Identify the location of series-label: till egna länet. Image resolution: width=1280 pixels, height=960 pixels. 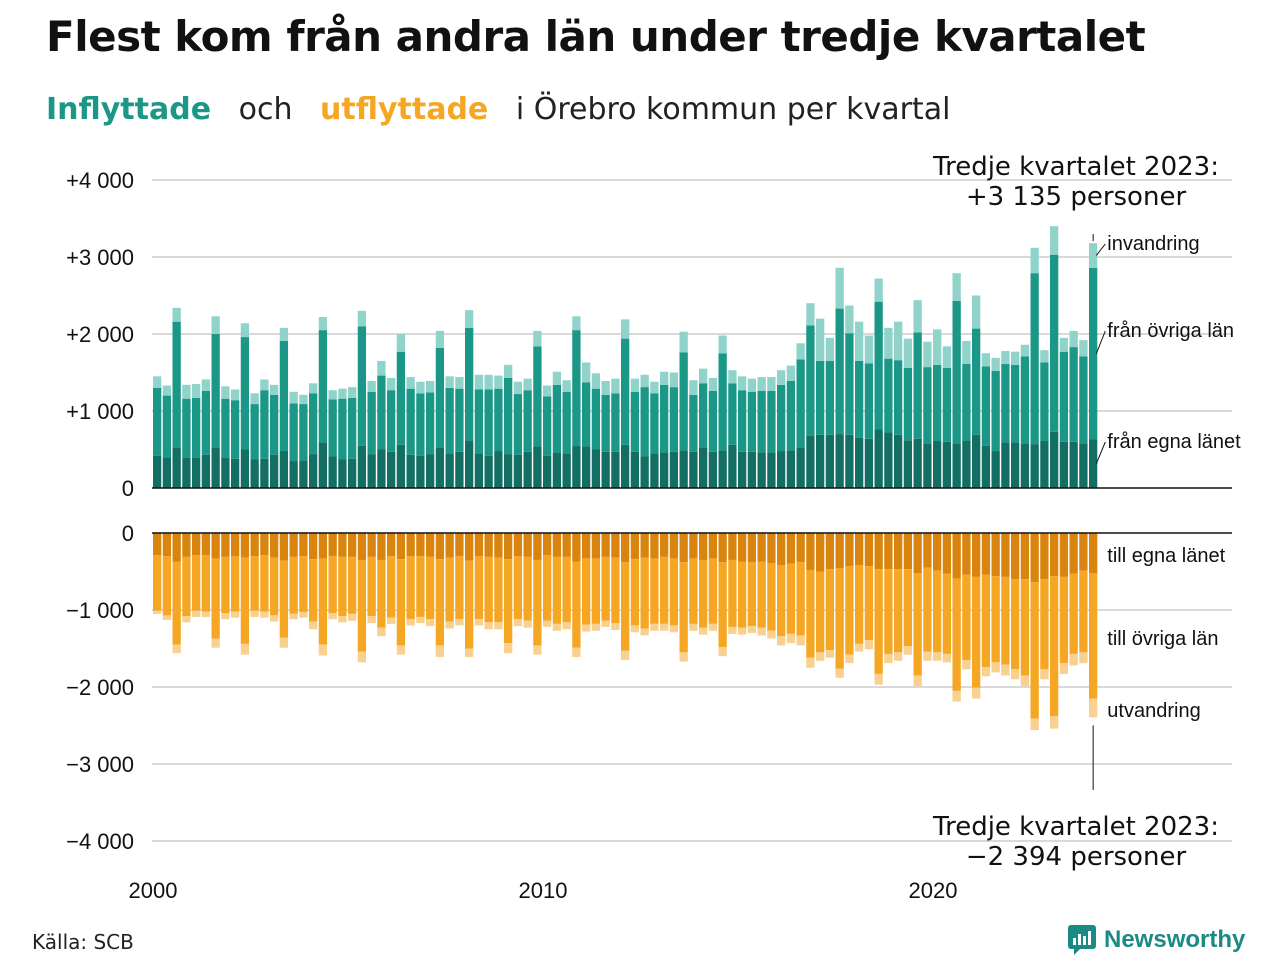
(1166, 556).